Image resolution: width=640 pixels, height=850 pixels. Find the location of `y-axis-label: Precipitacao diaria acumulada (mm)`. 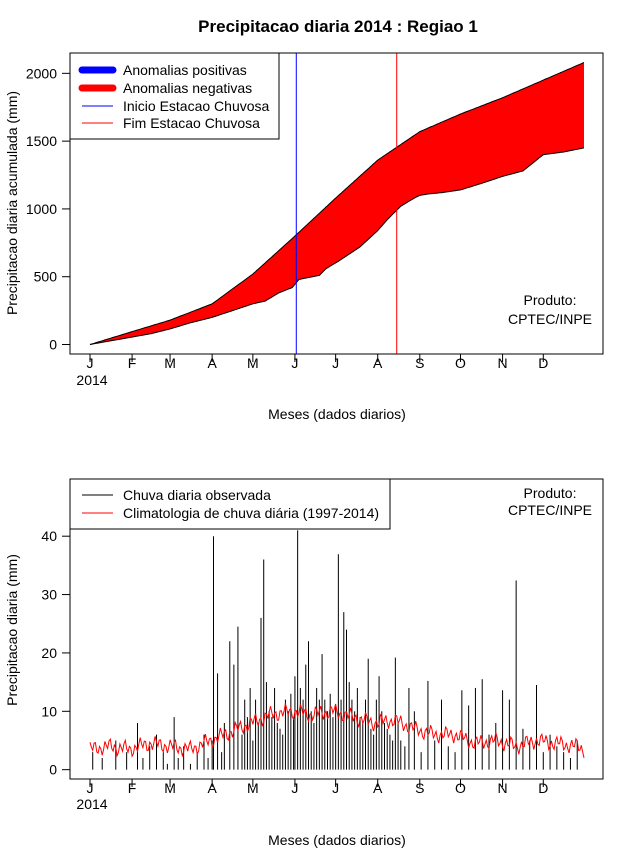

y-axis-label: Precipitacao diaria acumulada (mm) is located at coordinates (12, 203).